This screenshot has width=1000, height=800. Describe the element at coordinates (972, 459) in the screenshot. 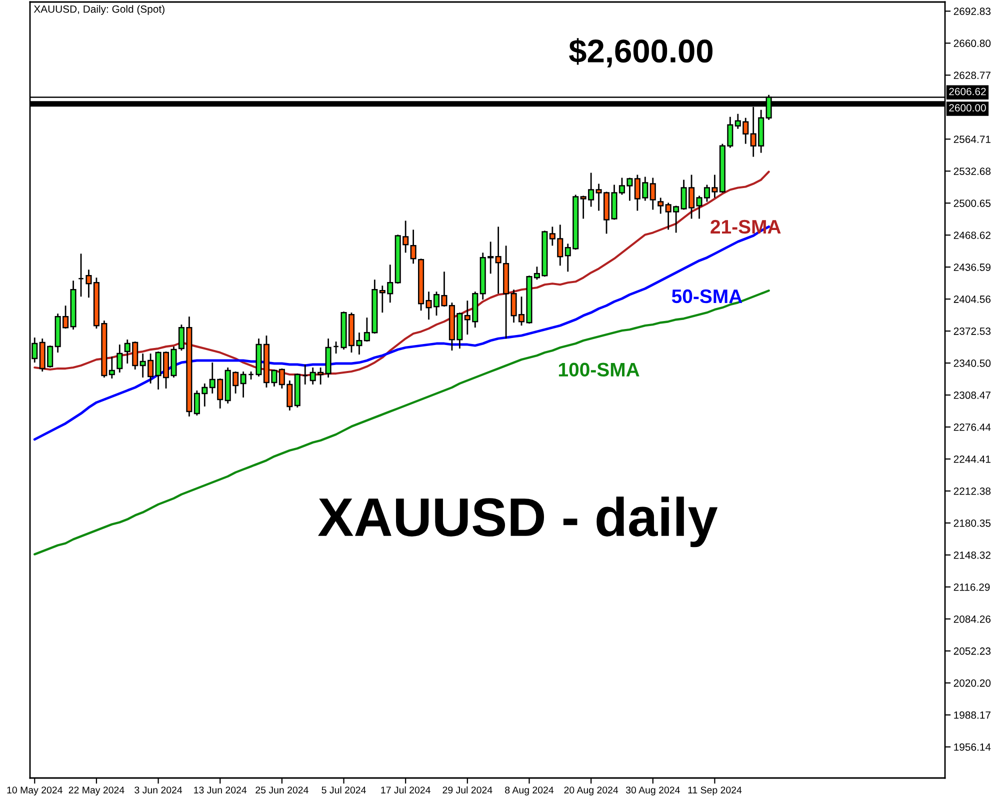

I see `y-tick-label: 2244.41` at that location.